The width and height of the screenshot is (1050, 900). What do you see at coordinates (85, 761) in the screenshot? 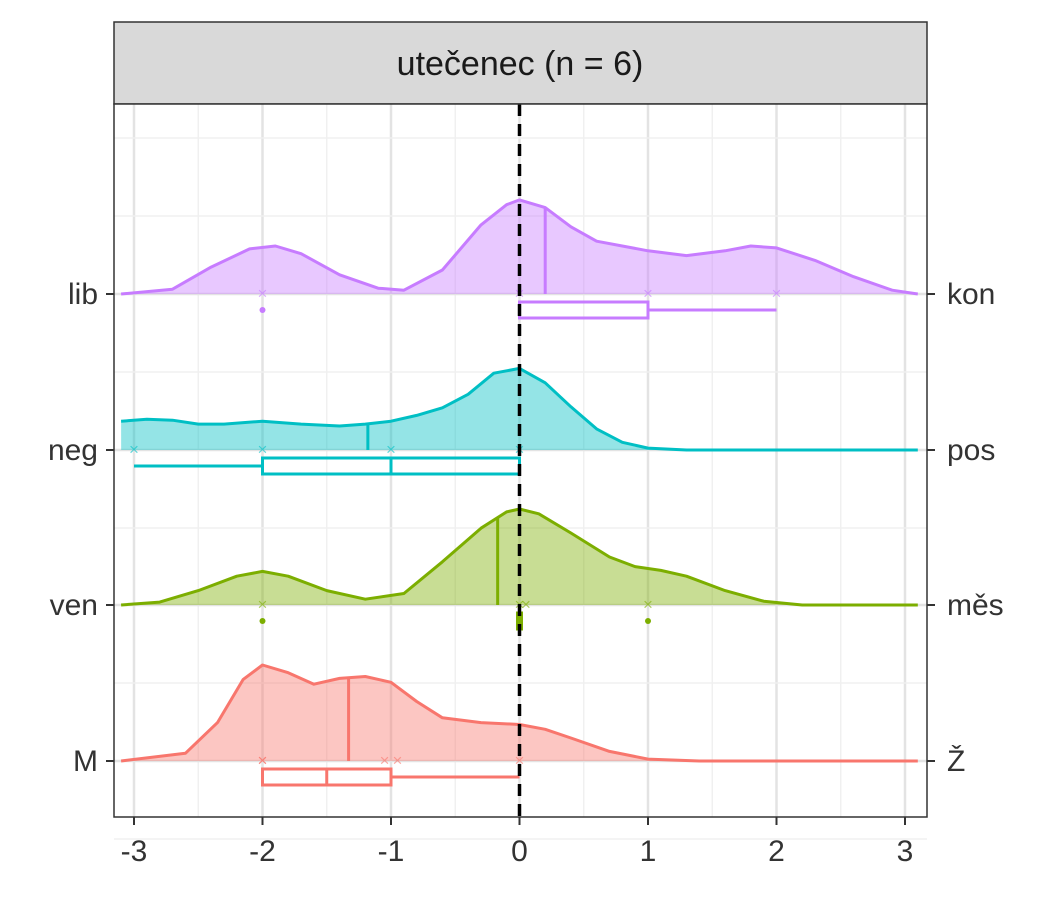
I see `y-label-left: M` at bounding box center [85, 761].